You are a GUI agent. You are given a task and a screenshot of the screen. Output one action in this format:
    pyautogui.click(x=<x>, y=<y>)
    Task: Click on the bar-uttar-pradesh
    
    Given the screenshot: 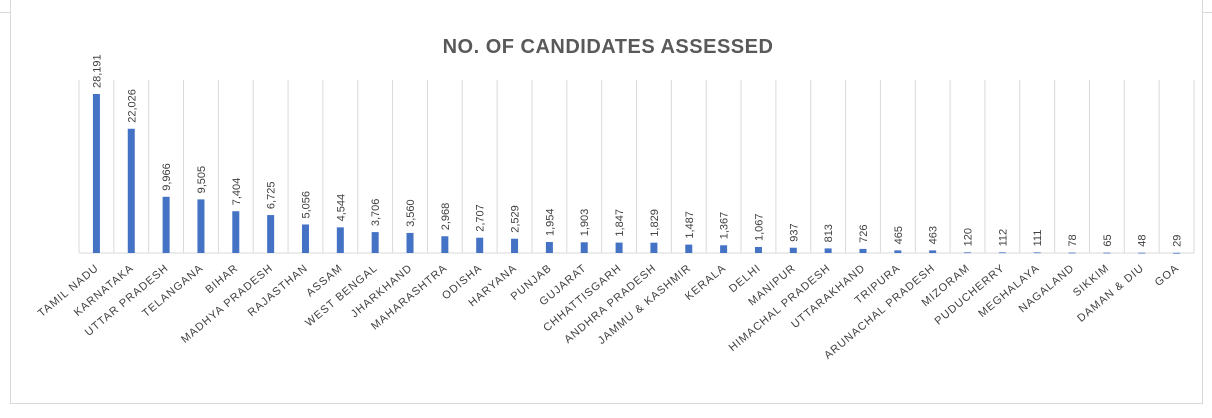 What is the action you would take?
    pyautogui.click(x=166, y=224)
    